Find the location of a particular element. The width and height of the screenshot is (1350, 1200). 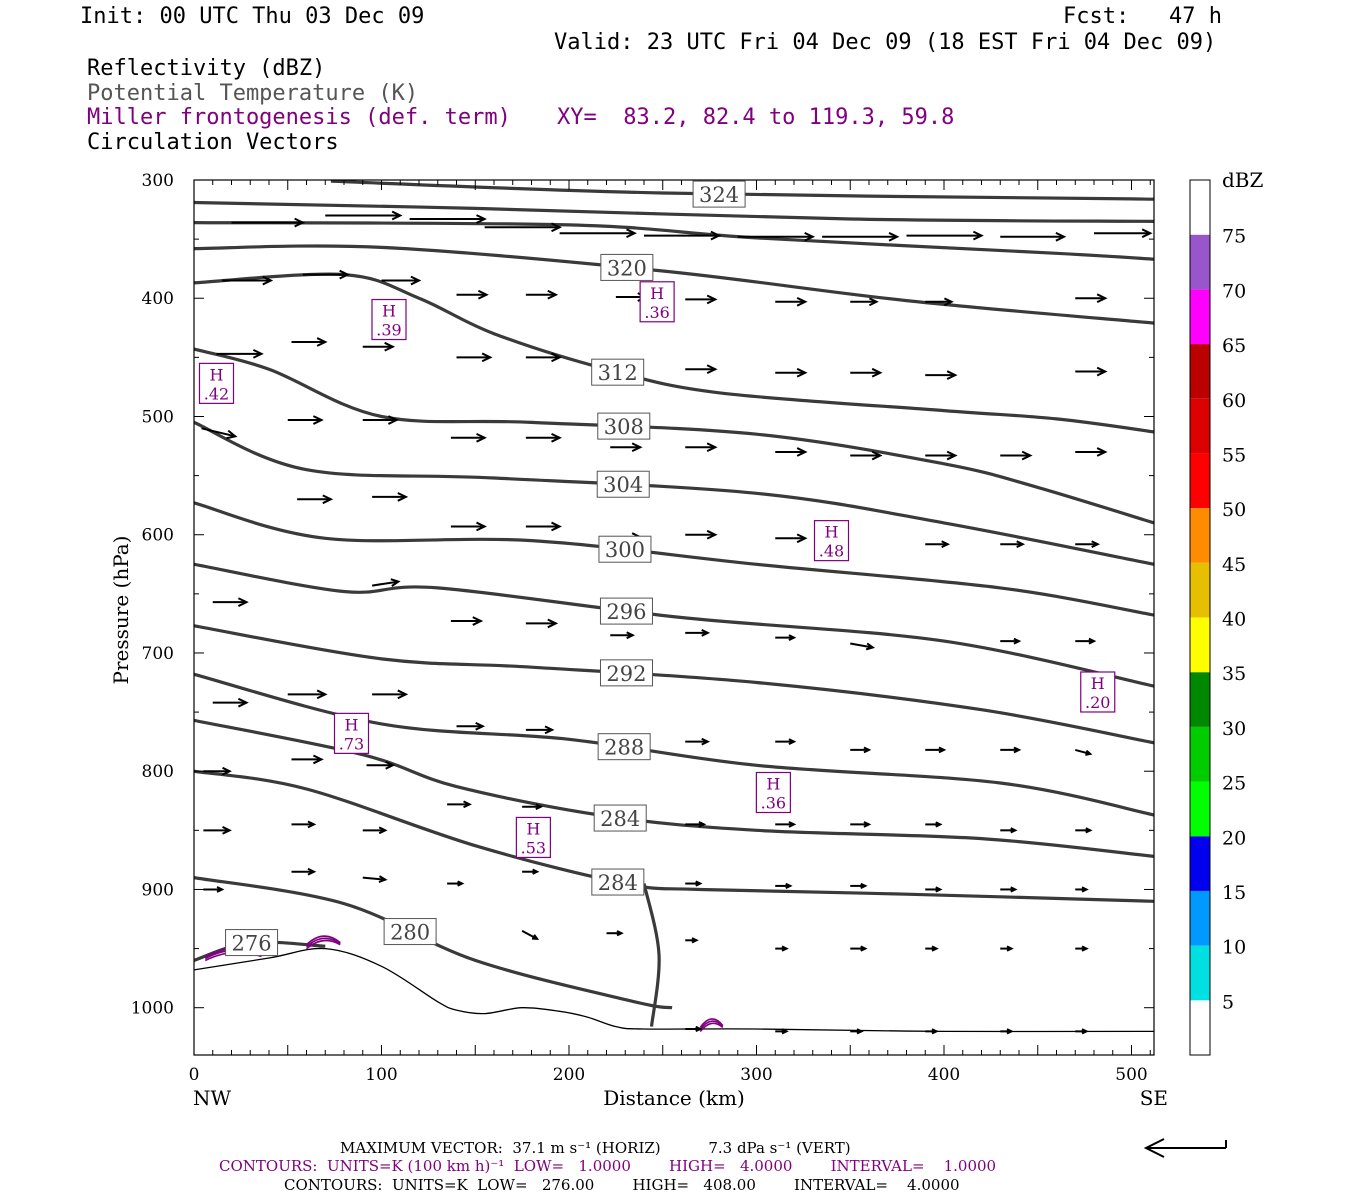

colorbar-tick-label: 10 is located at coordinates (1234, 948).